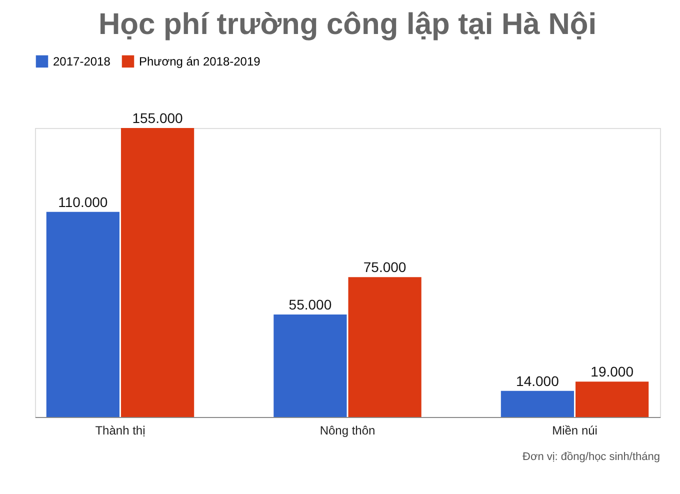  Describe the element at coordinates (384, 267) in the screenshot. I see `data-label: 75.000` at that location.